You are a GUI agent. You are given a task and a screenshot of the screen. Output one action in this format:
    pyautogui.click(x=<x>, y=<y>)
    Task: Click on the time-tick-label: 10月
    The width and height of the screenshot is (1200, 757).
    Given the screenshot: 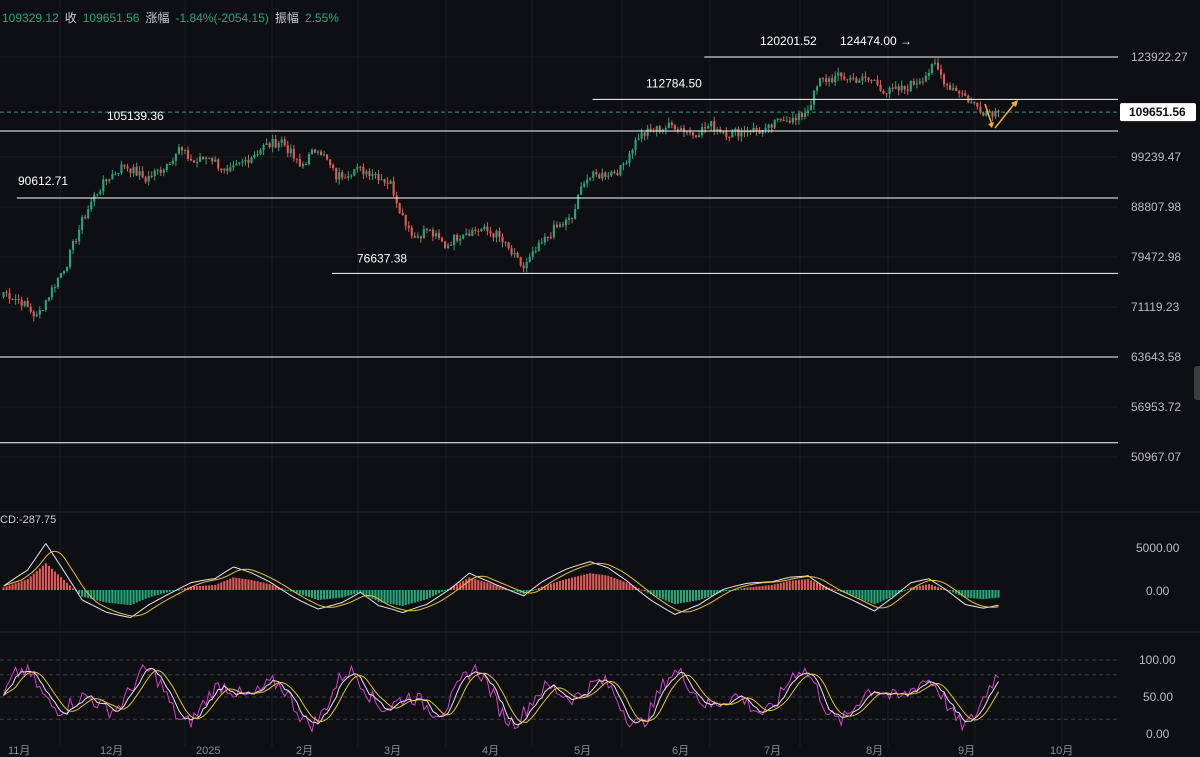 What is the action you would take?
    pyautogui.click(x=1061, y=751)
    